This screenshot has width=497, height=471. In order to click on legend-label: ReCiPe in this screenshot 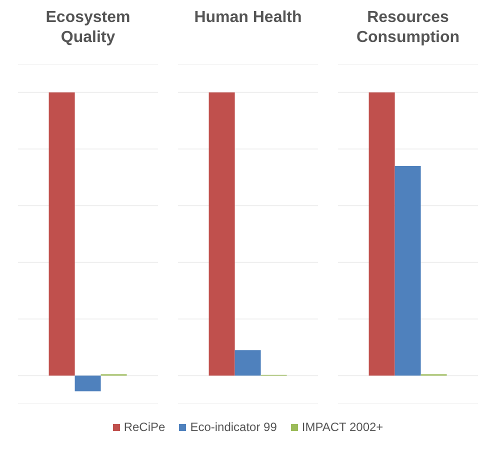, I will do `click(144, 427)`.